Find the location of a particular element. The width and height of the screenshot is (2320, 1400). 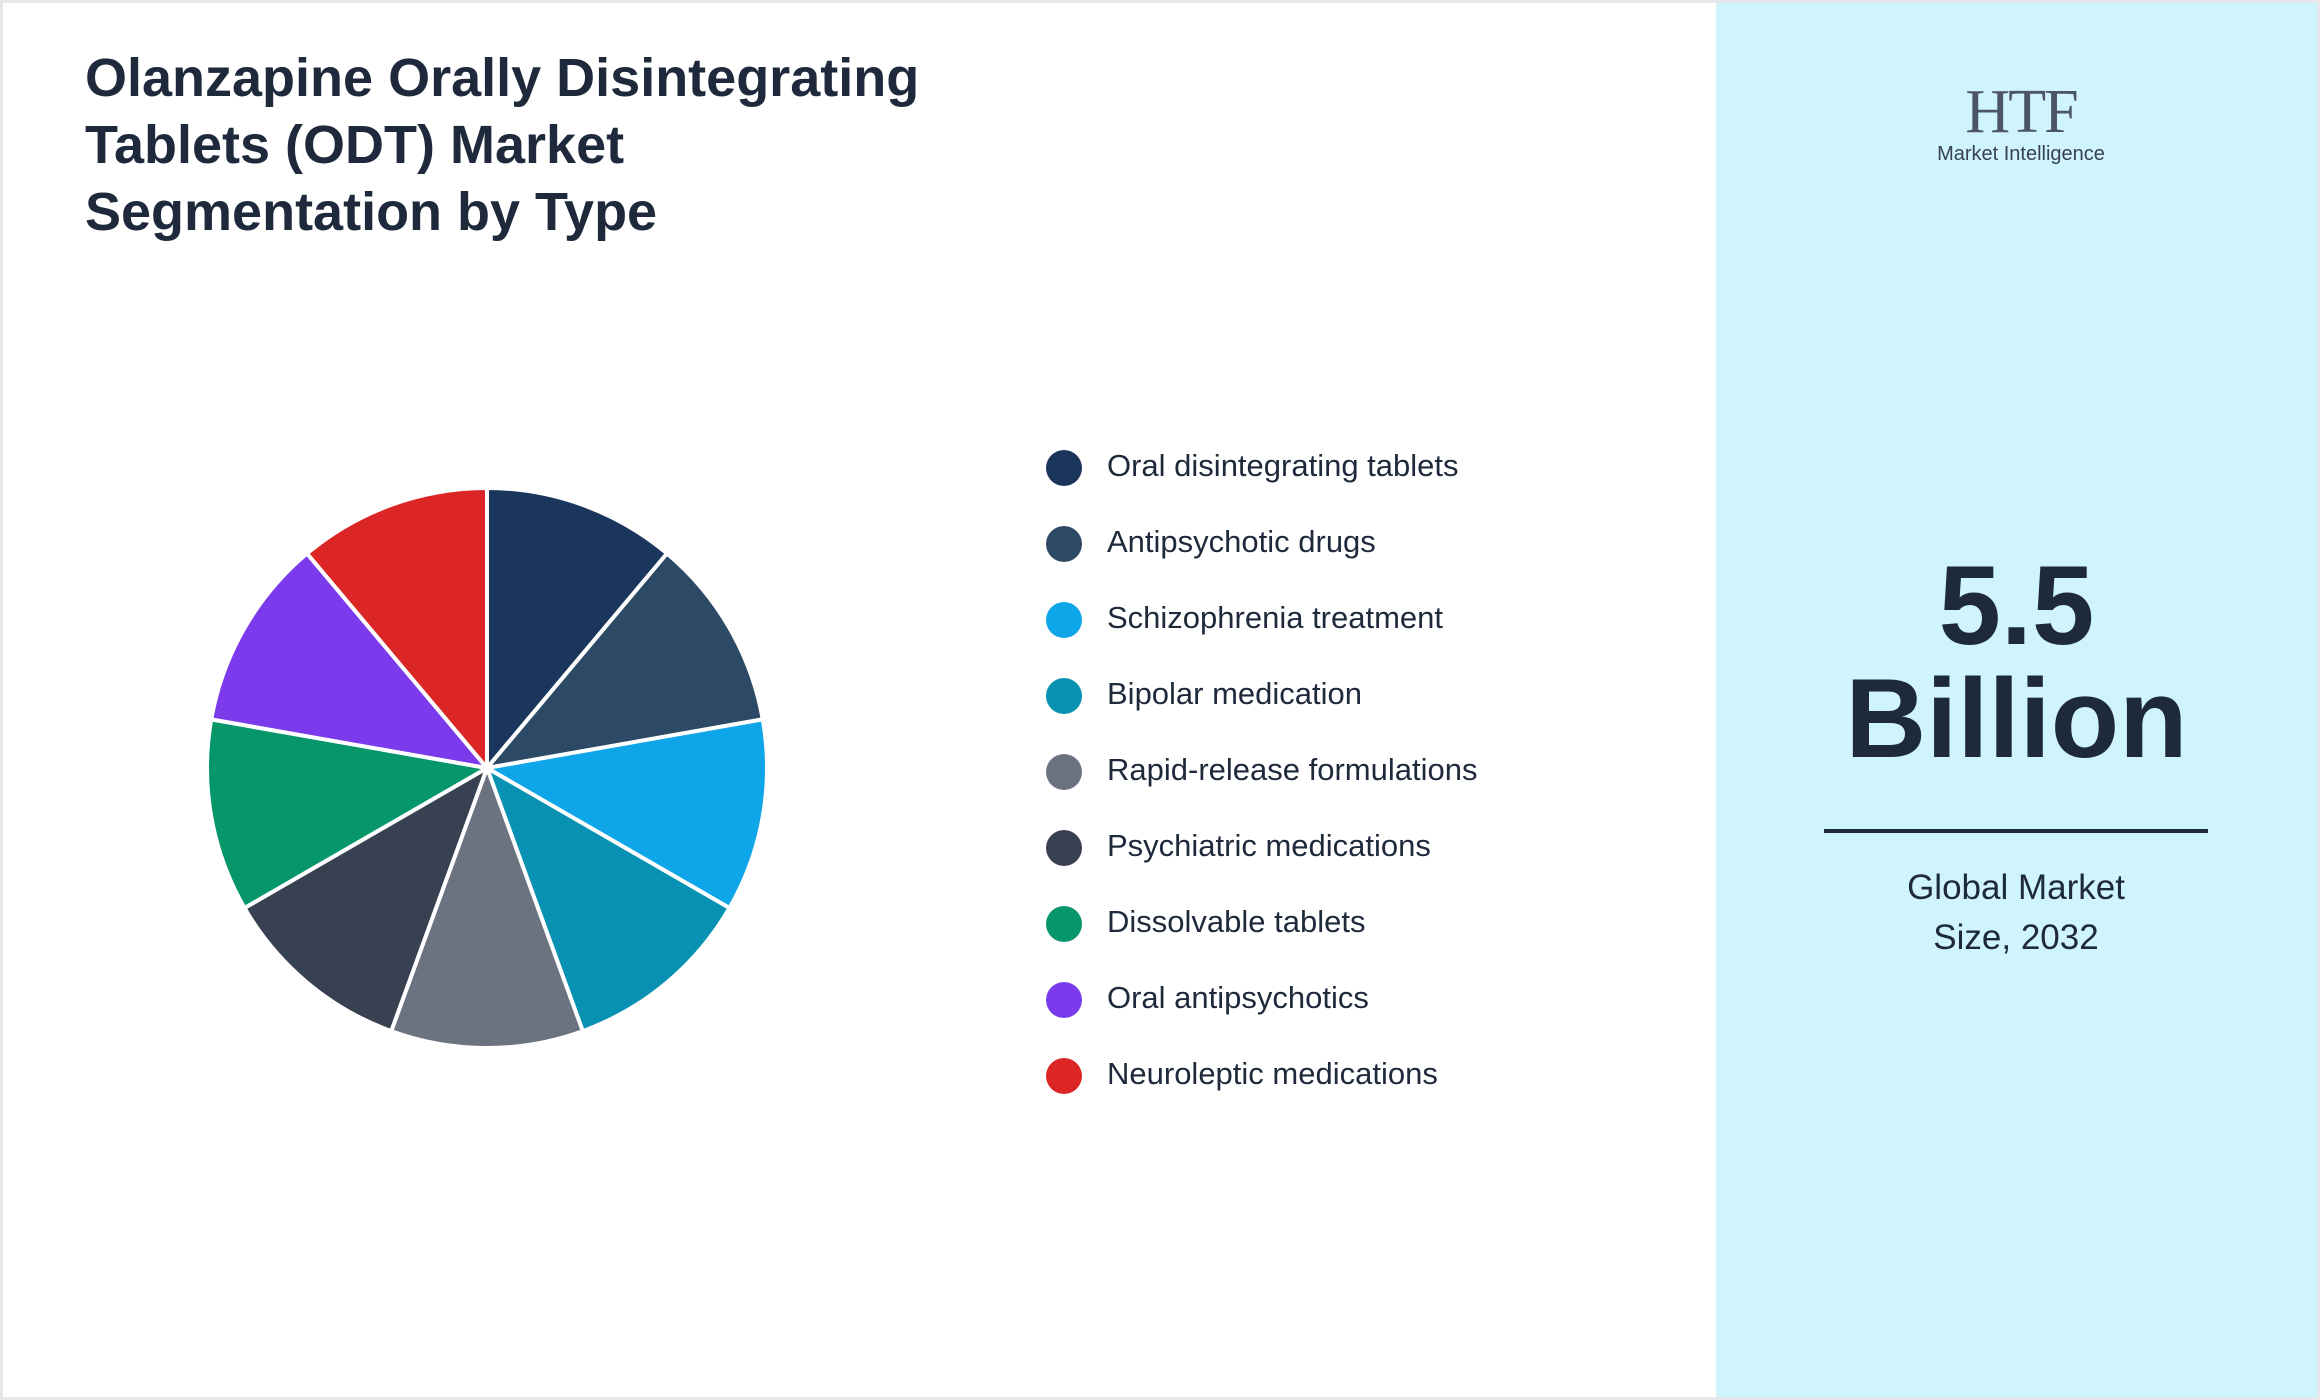

legend-label: Oral antipsychotics is located at coordinates (1238, 997).